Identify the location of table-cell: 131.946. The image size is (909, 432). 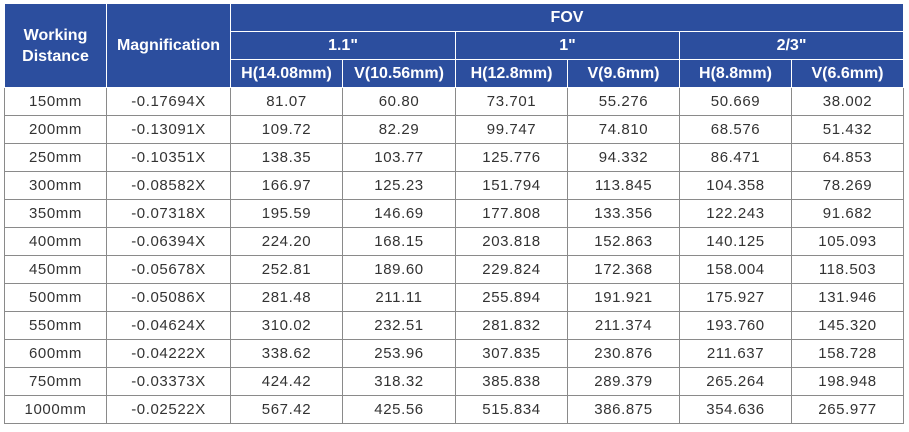
(847, 297).